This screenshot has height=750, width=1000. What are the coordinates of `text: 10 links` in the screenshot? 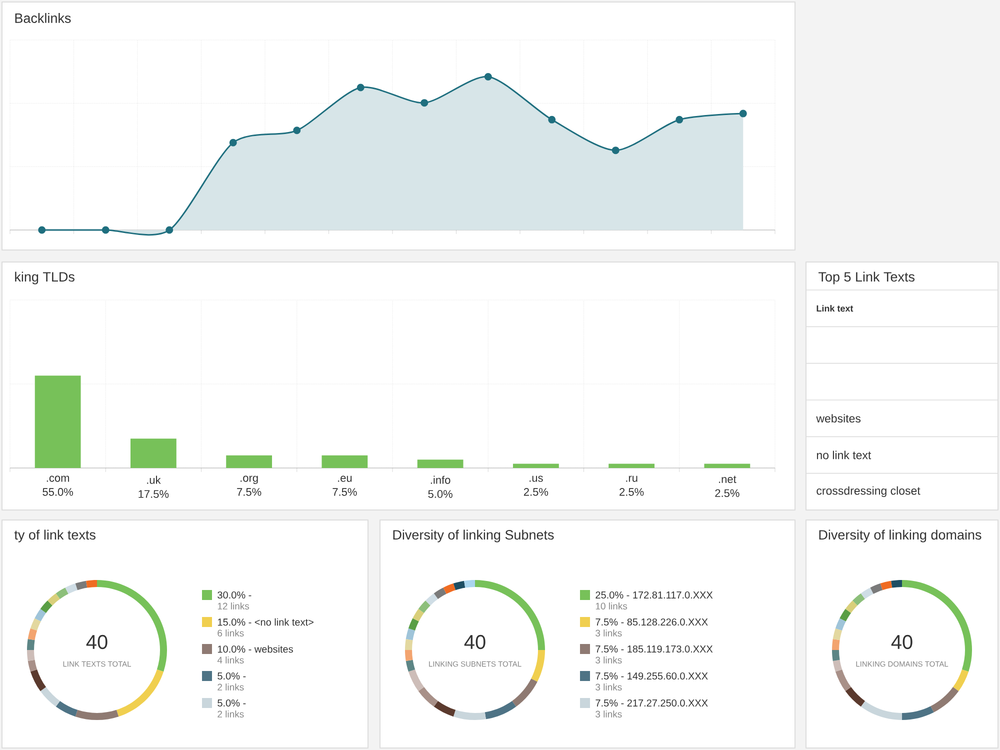 It's located at (612, 606).